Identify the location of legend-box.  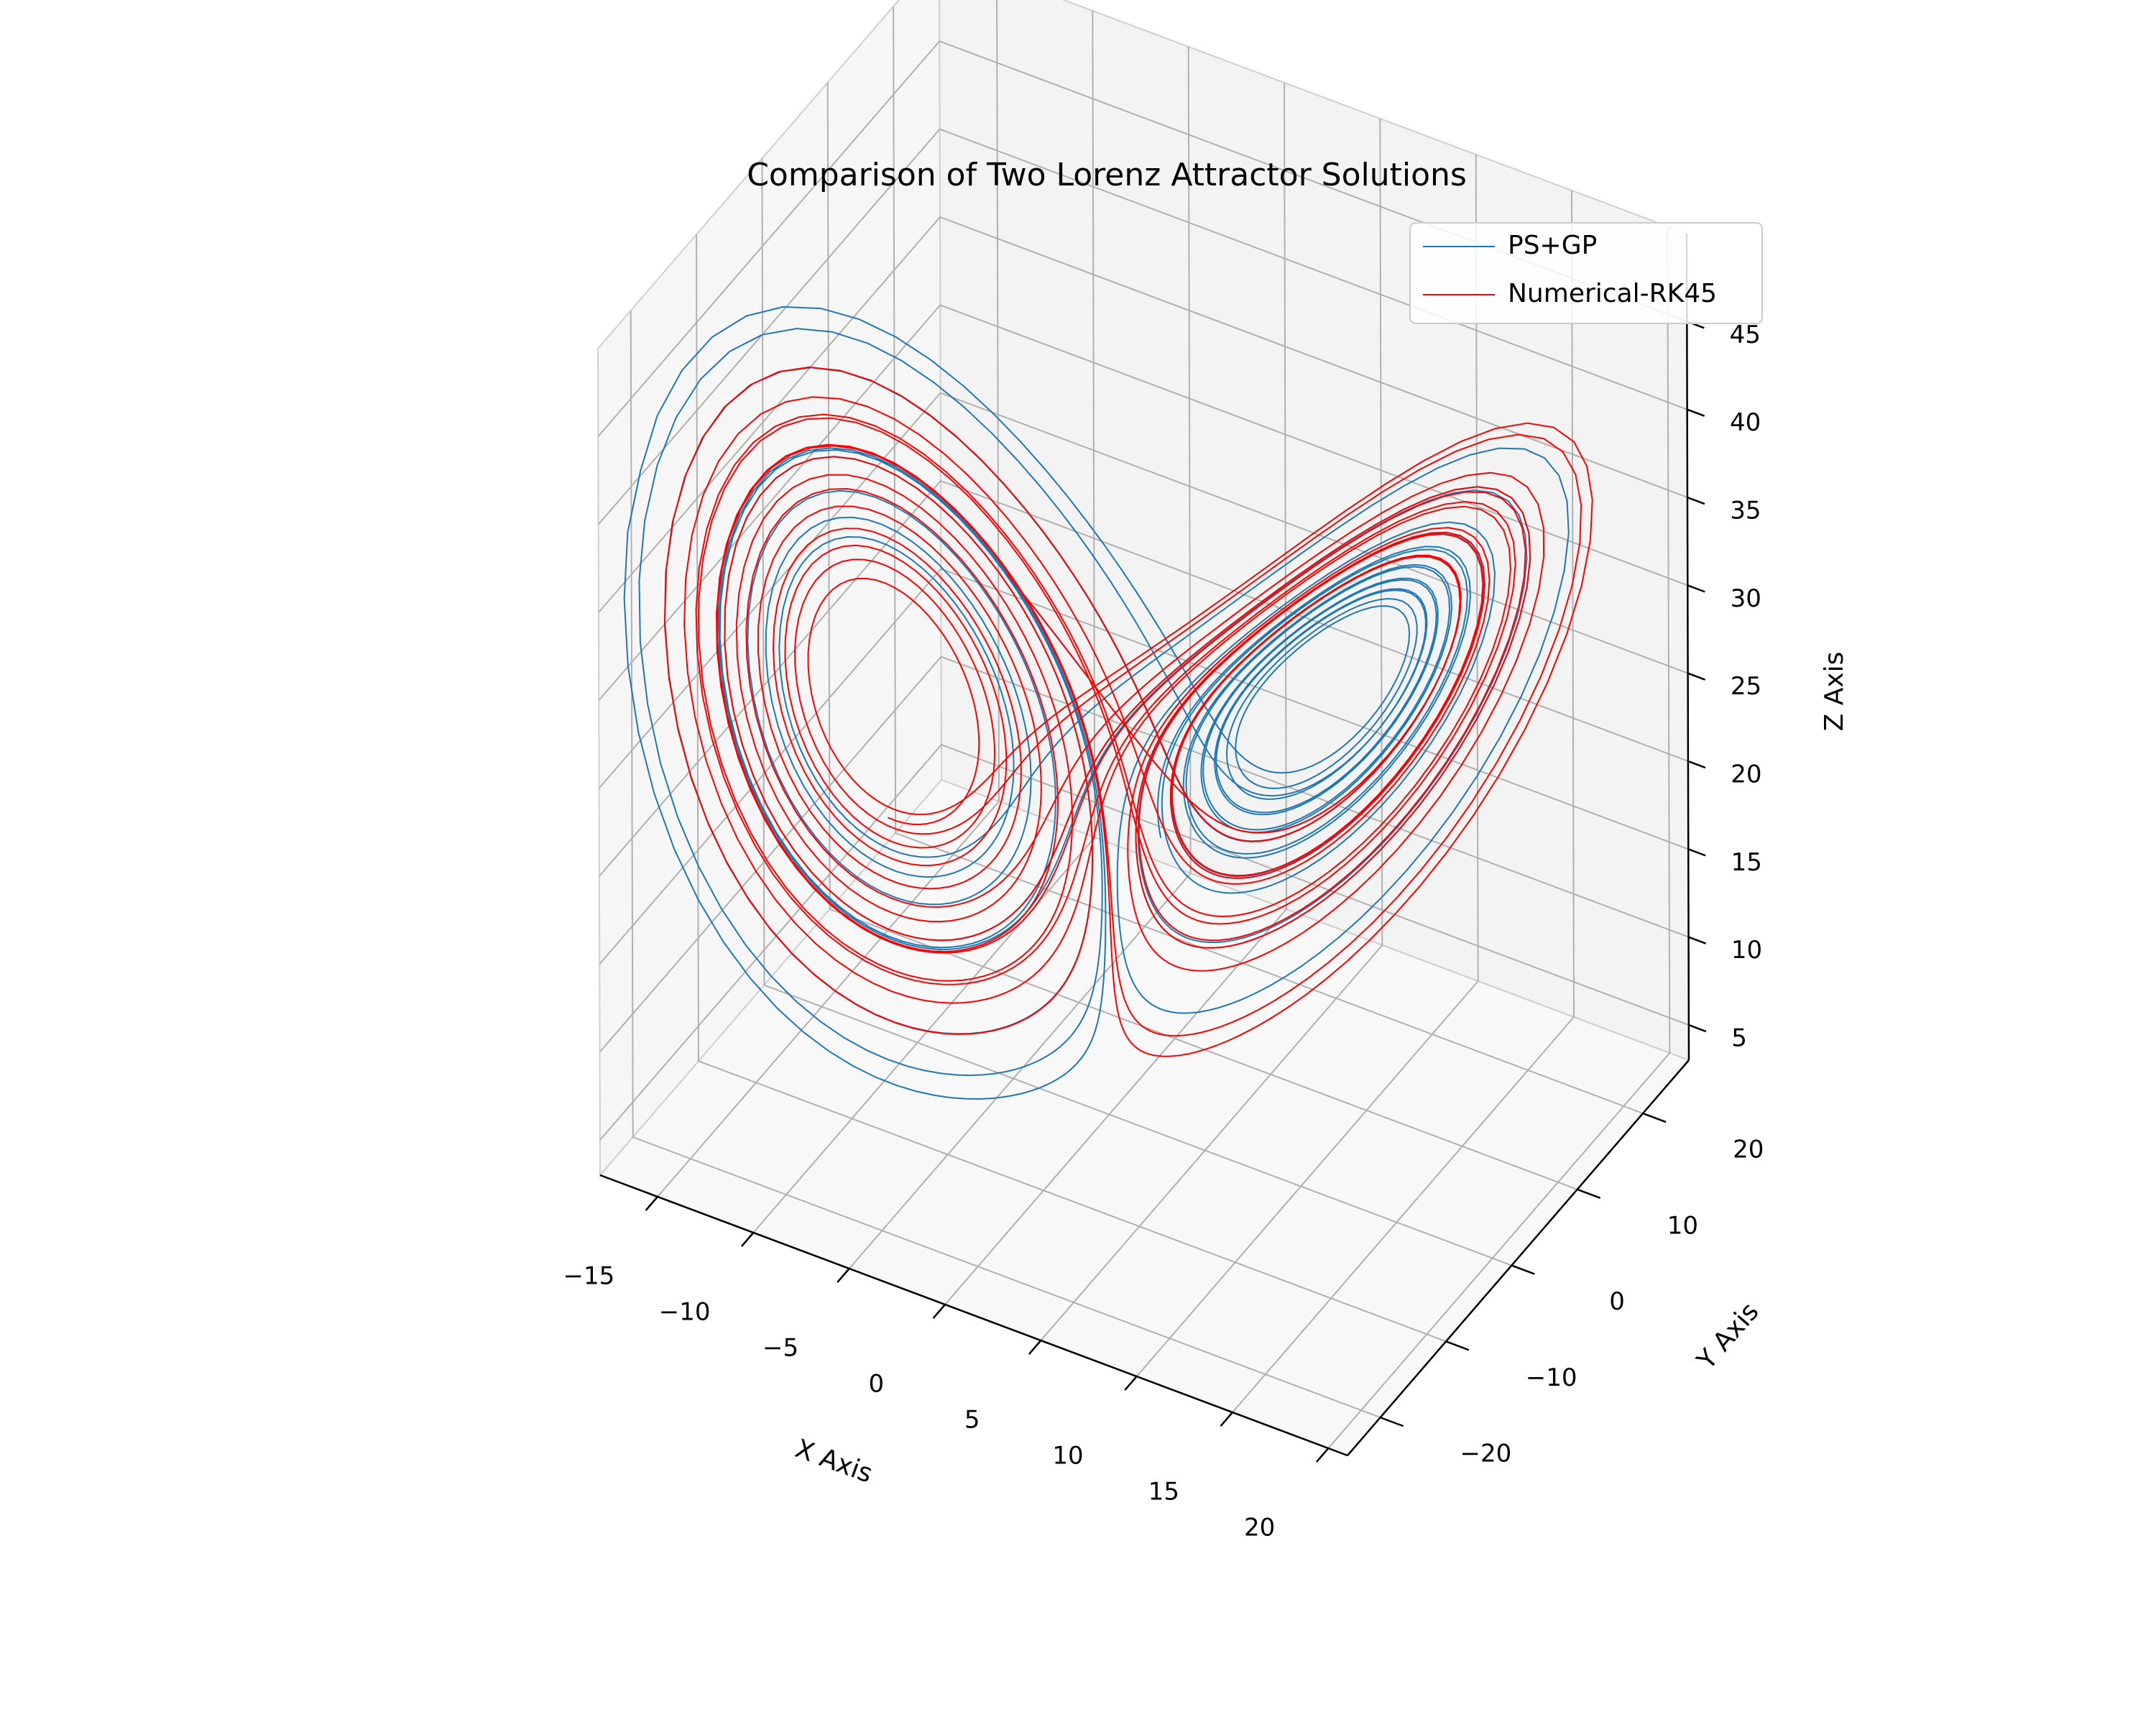
(1586, 273).